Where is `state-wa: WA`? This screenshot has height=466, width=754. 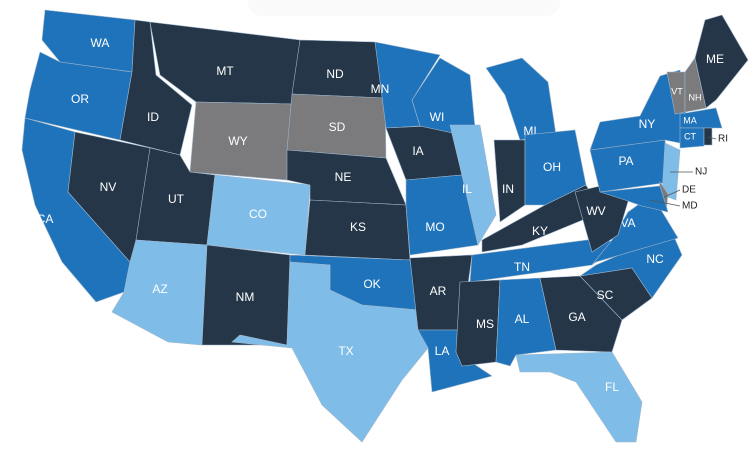 state-wa: WA is located at coordinates (88, 41).